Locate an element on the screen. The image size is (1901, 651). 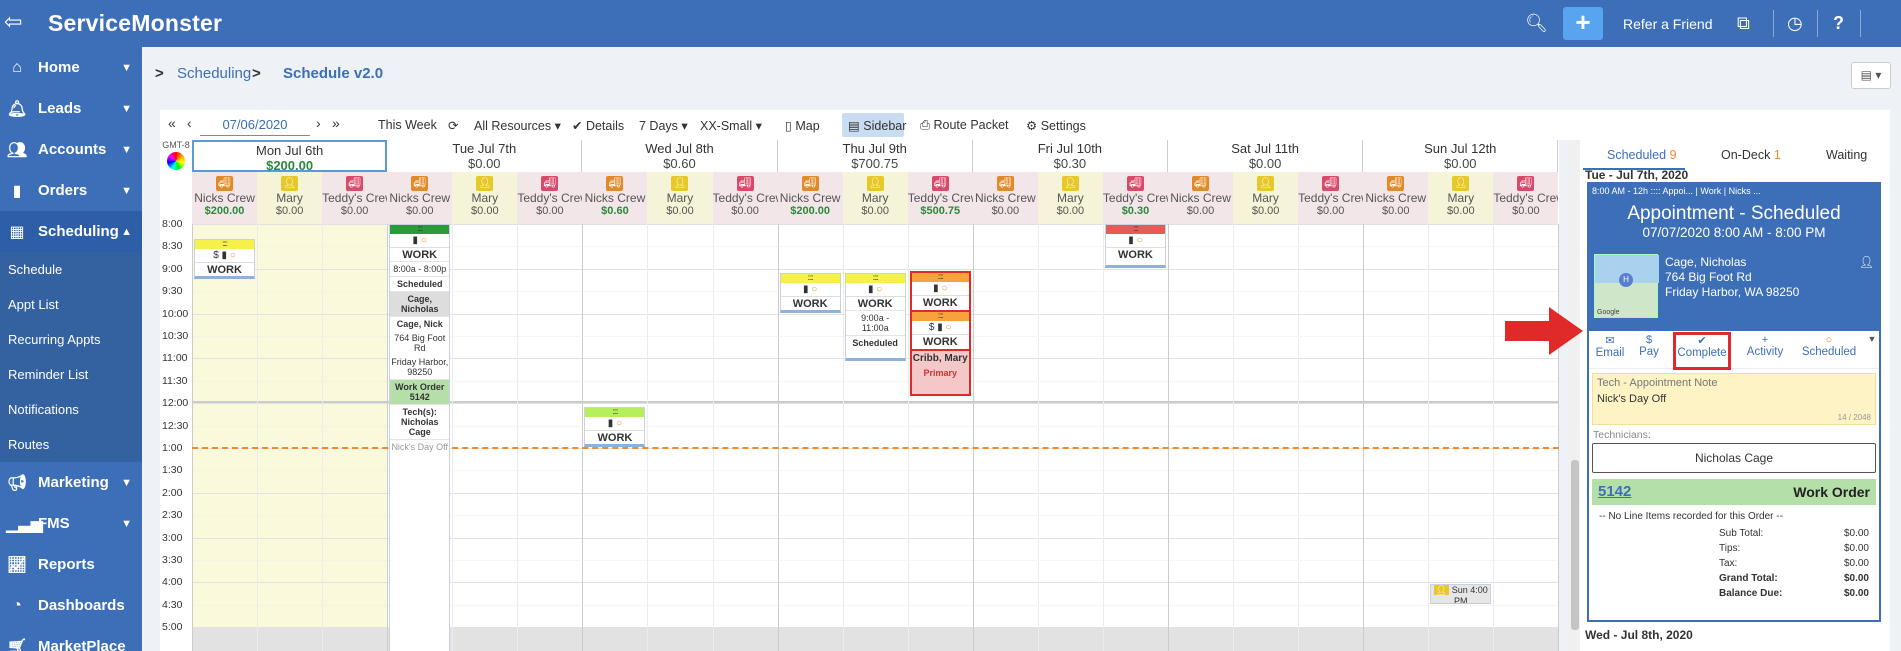
sidebar-item-leads: 🔔︎ Leads ▼ is located at coordinates (69, 109).